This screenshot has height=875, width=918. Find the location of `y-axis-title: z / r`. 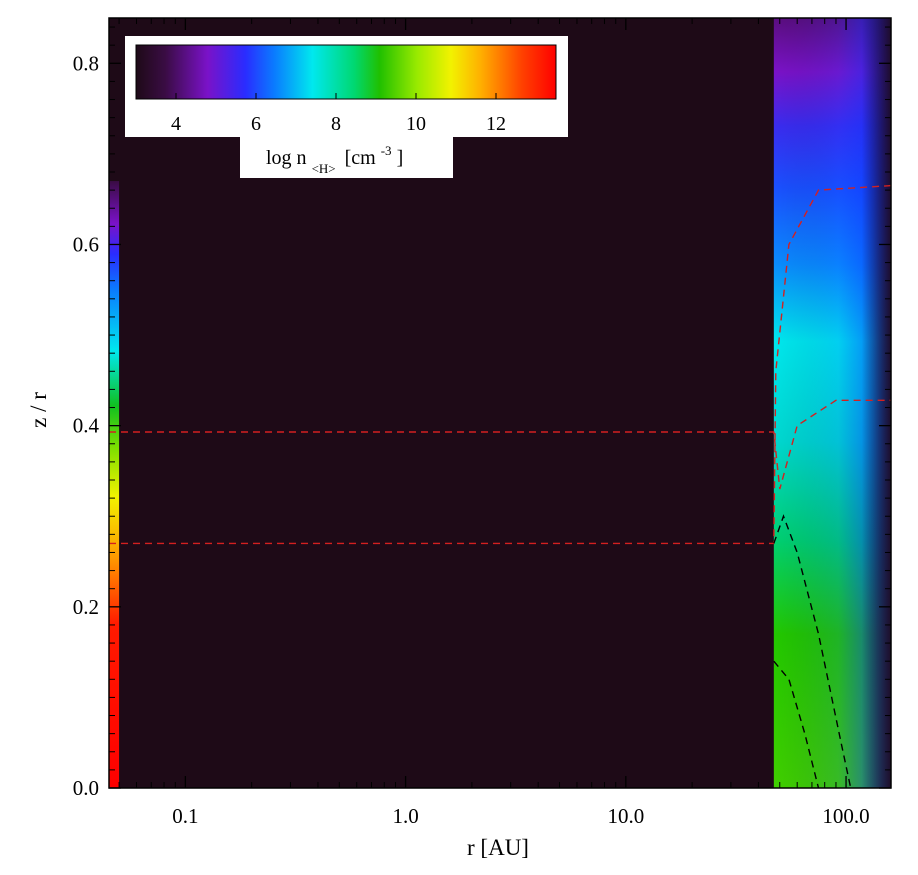

y-axis-title: z / r is located at coordinates (38, 410).